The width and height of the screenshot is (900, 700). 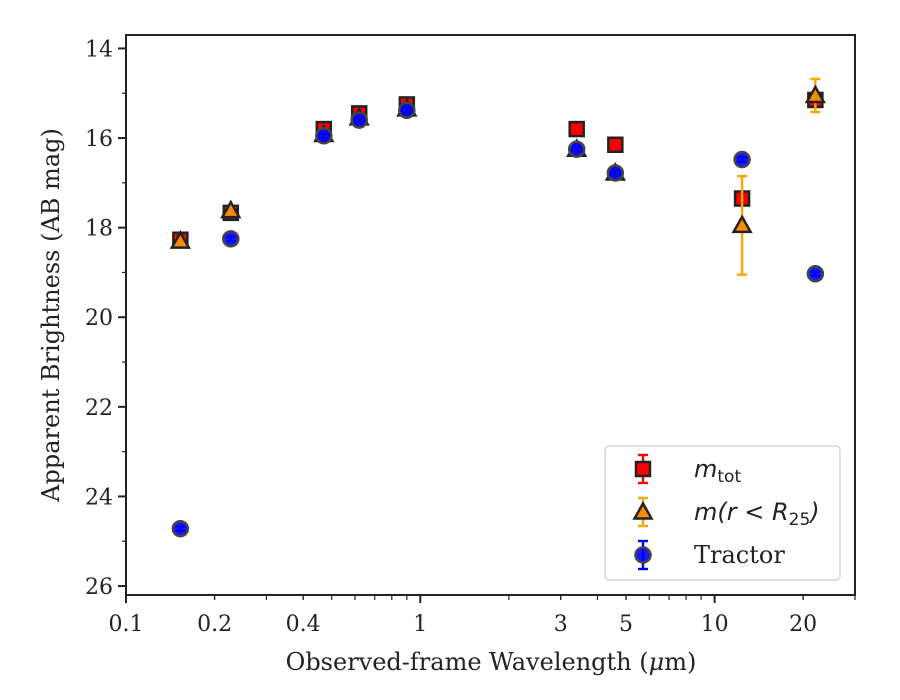 I want to click on legend-entry: m(r < R25), so click(x=726, y=513).